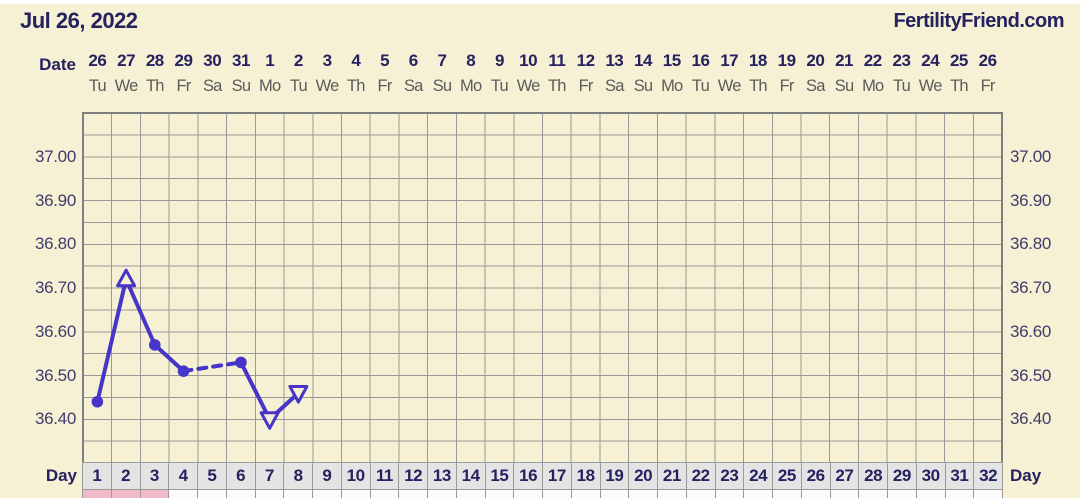 The height and width of the screenshot is (498, 1080). Describe the element at coordinates (988, 476) in the screenshot. I see `day-cell-32: 32` at that location.